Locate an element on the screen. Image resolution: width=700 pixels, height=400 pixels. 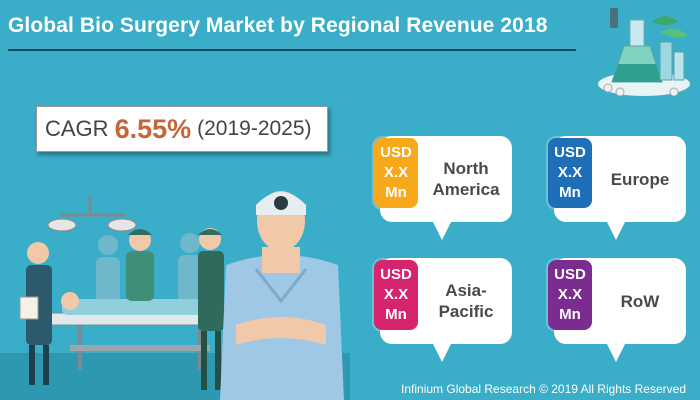
region-name: Europe is located at coordinates (640, 179).